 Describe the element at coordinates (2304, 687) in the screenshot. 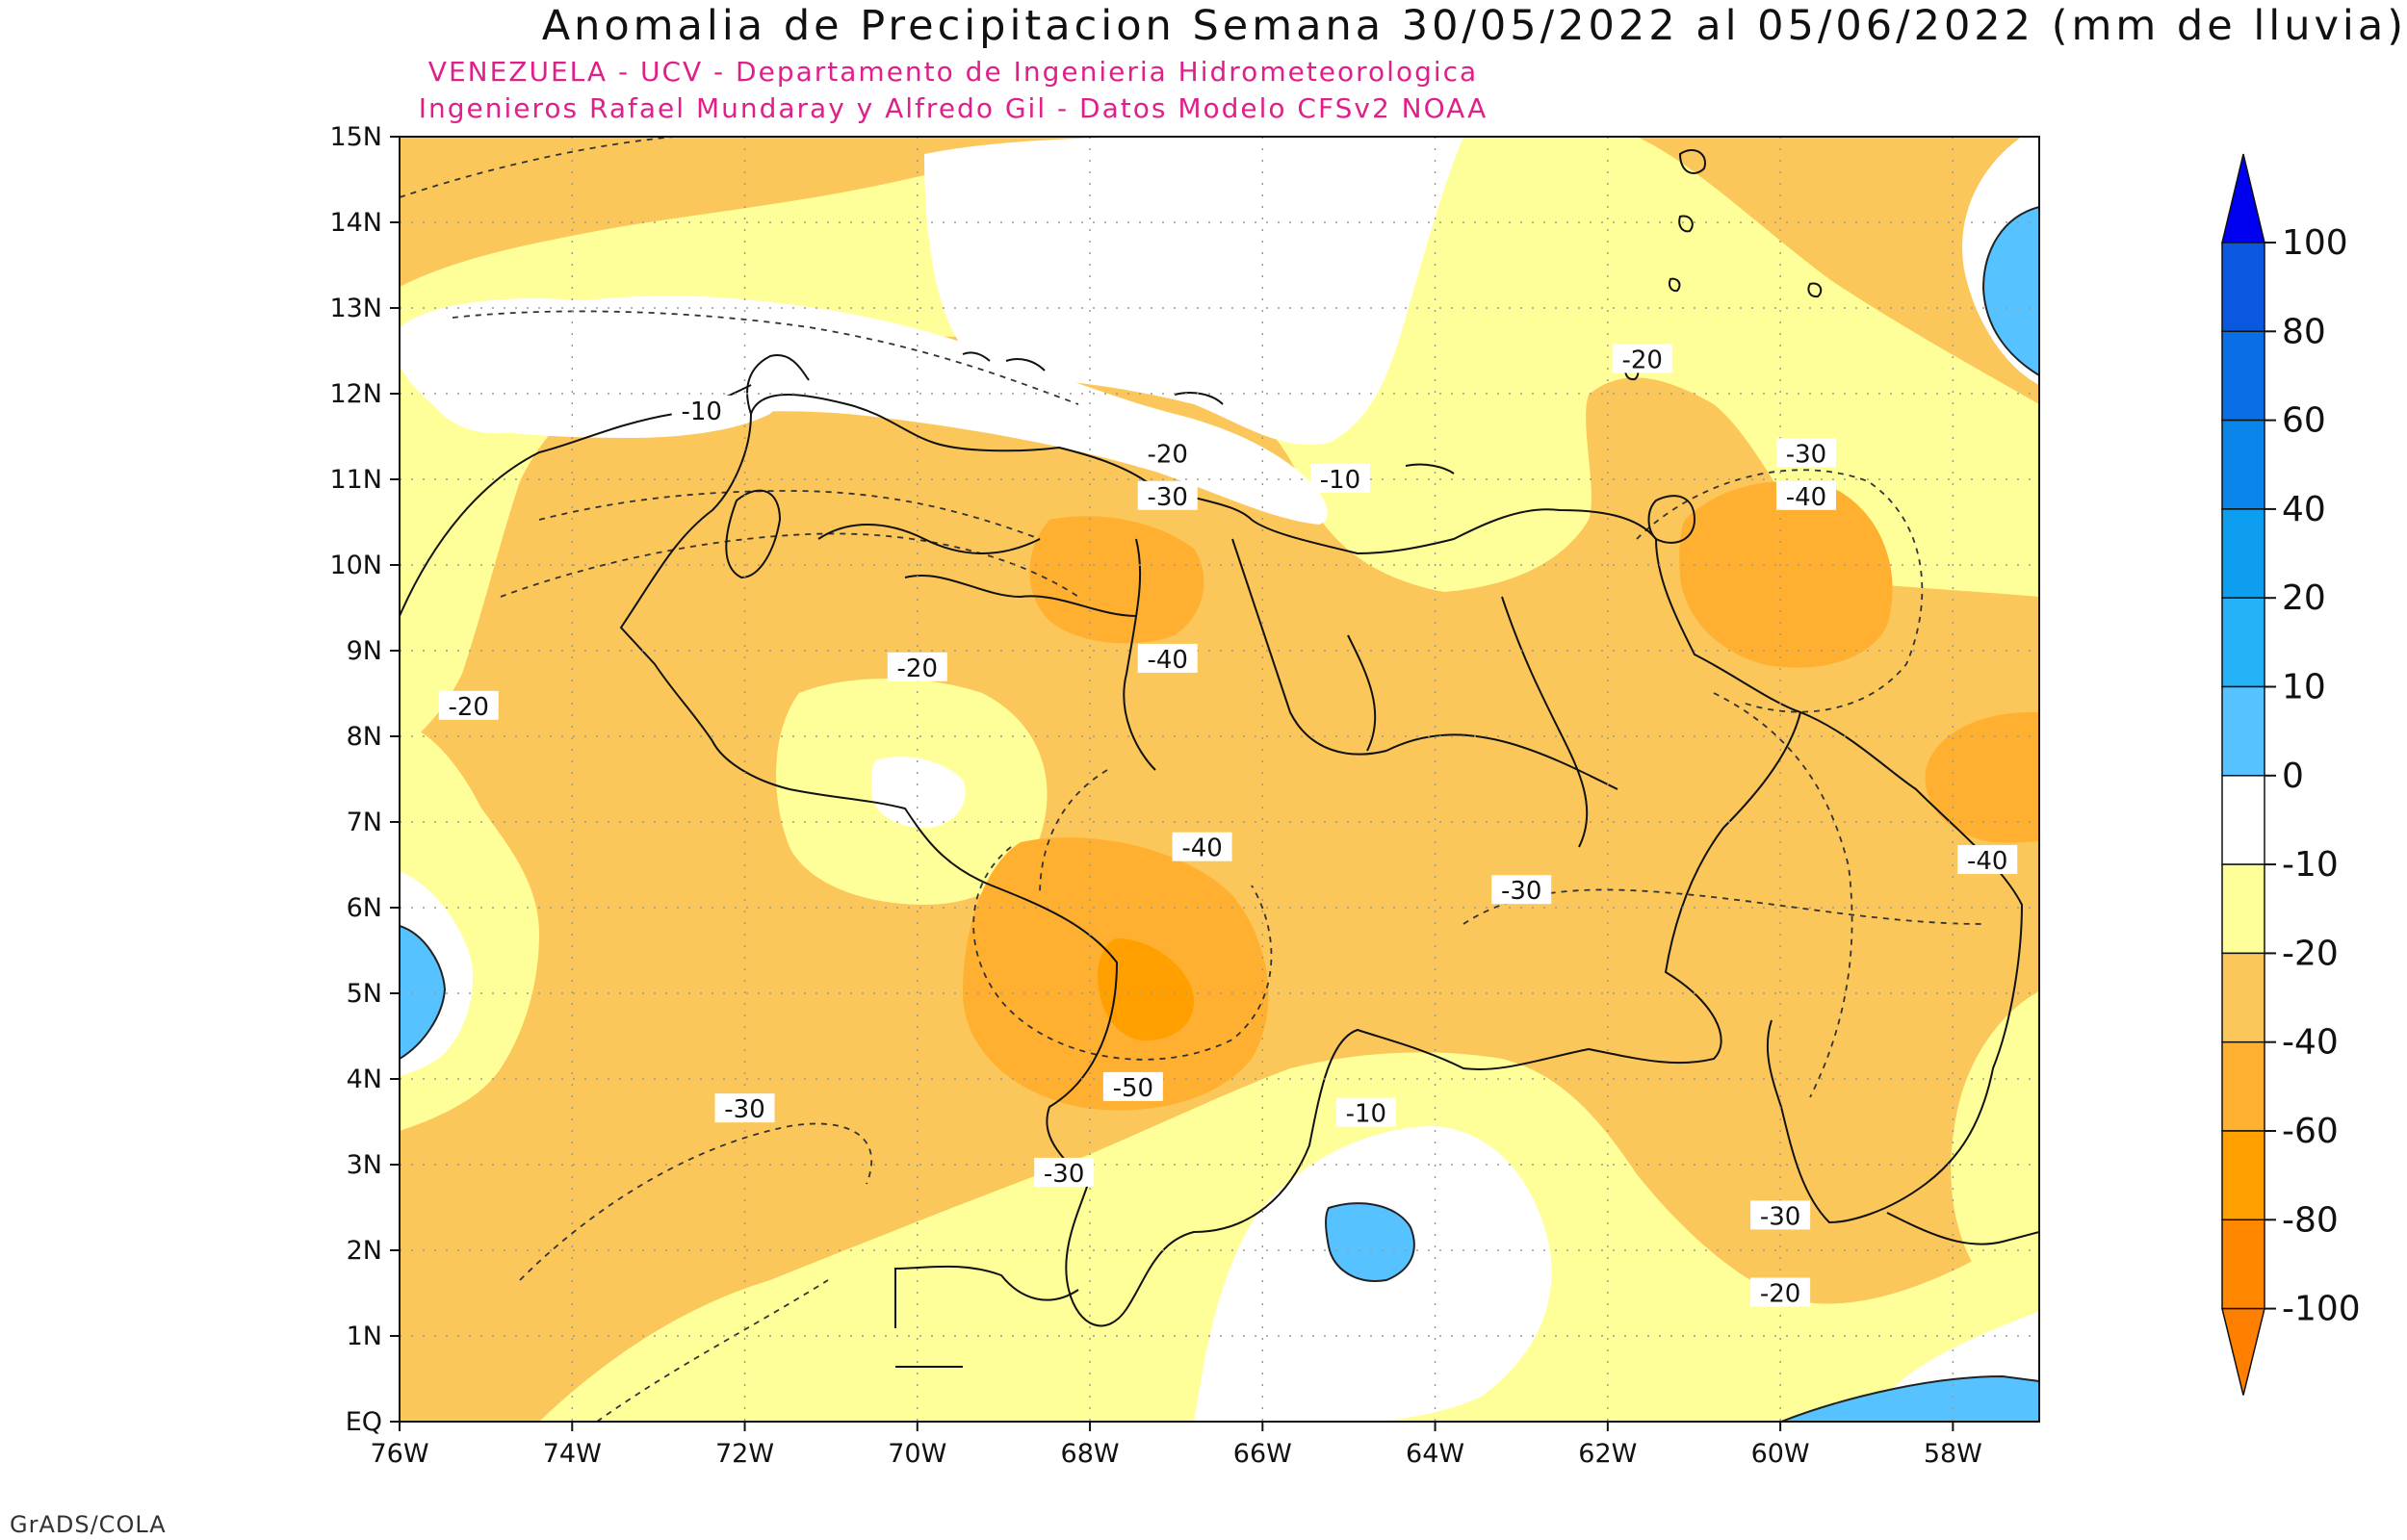

I see `colorbar-label: 10` at that location.